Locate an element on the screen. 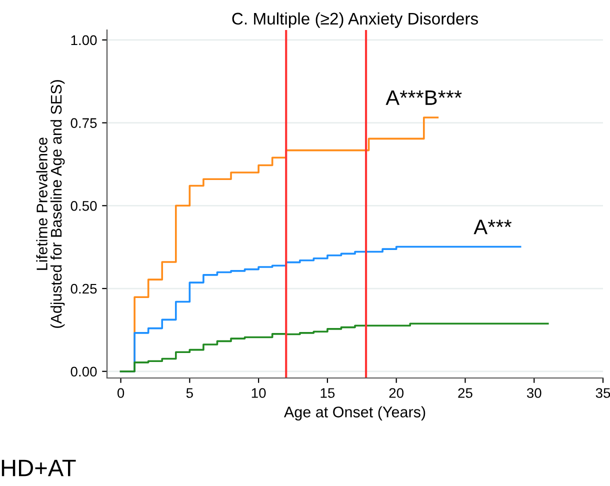  y-tick-label: 0.50 is located at coordinates (83, 205).